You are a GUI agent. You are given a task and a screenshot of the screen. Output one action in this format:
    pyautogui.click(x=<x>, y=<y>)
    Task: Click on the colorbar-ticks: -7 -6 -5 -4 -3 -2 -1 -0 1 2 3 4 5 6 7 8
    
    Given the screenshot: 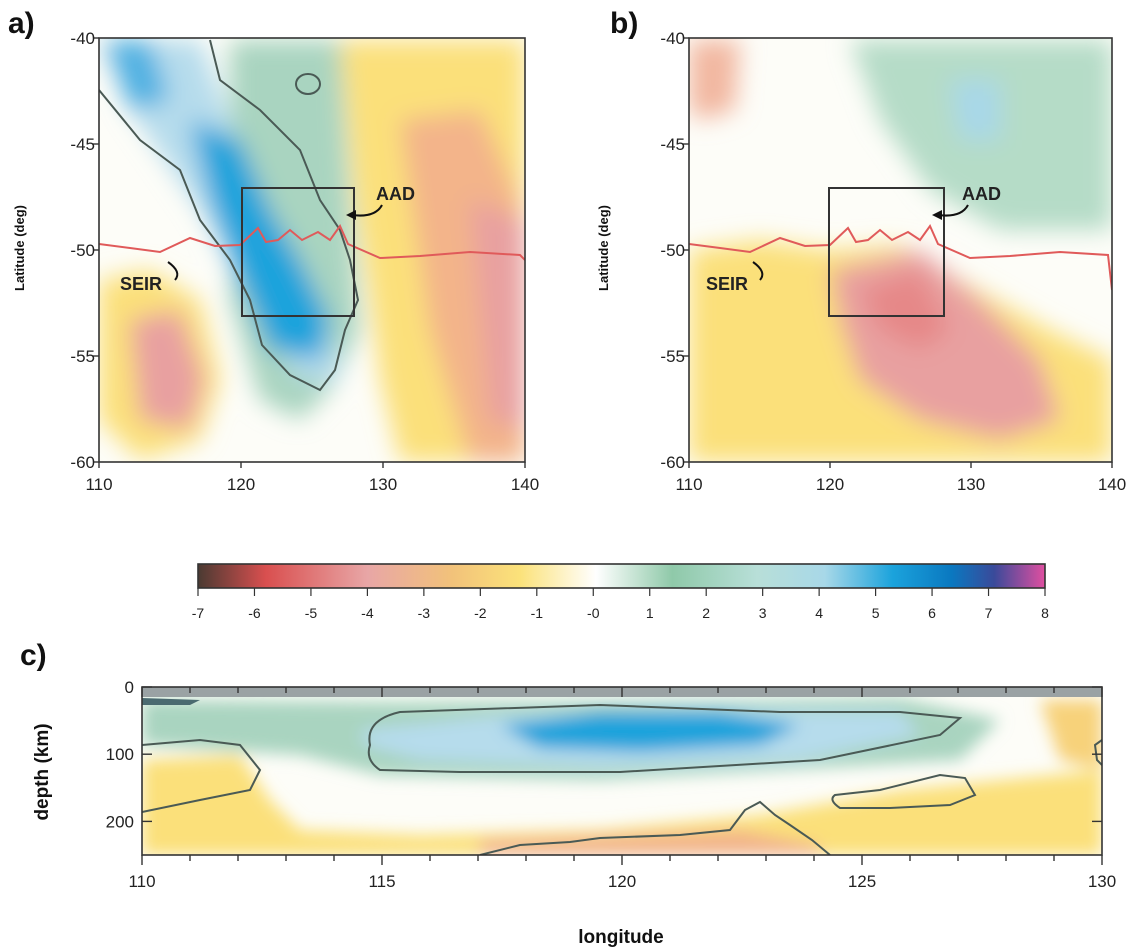 What is the action you would take?
    pyautogui.click(x=620, y=604)
    